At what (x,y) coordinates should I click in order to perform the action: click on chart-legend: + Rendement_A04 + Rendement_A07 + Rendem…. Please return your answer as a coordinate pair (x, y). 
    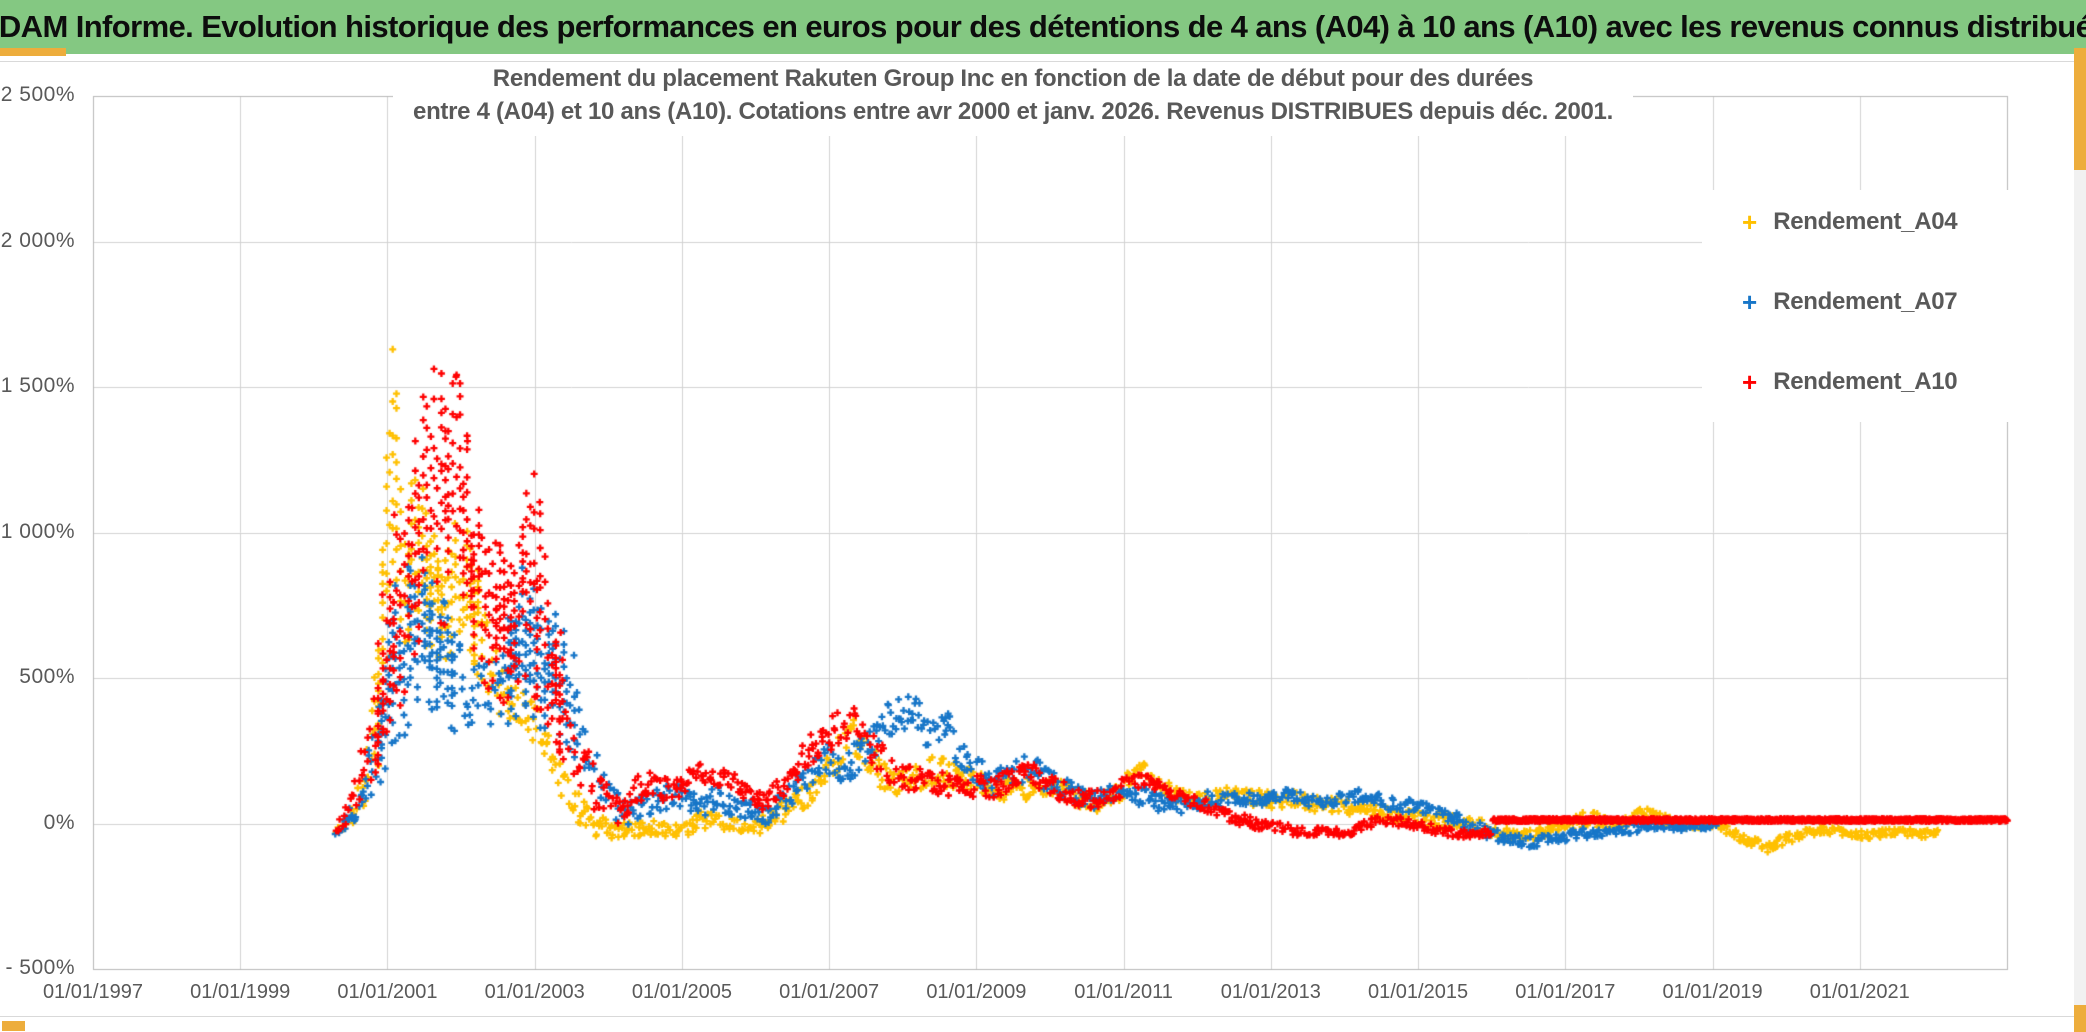
    Looking at the image, I should click on (1856, 306).